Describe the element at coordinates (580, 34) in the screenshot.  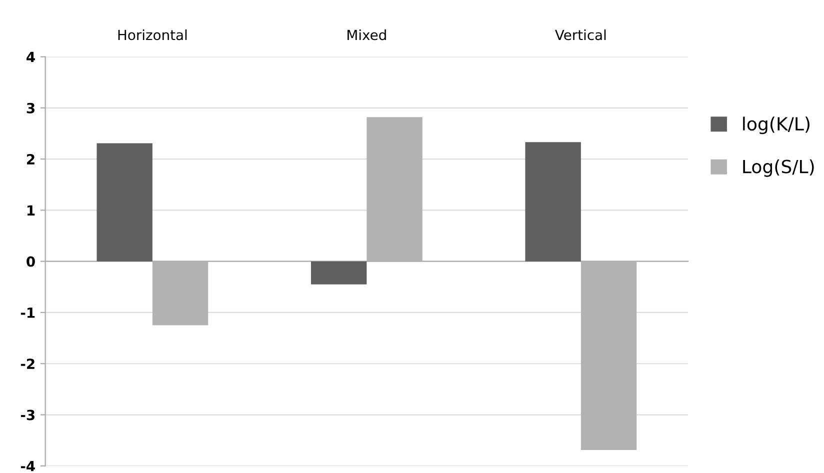
I see `x-tick-label: Vertical` at that location.